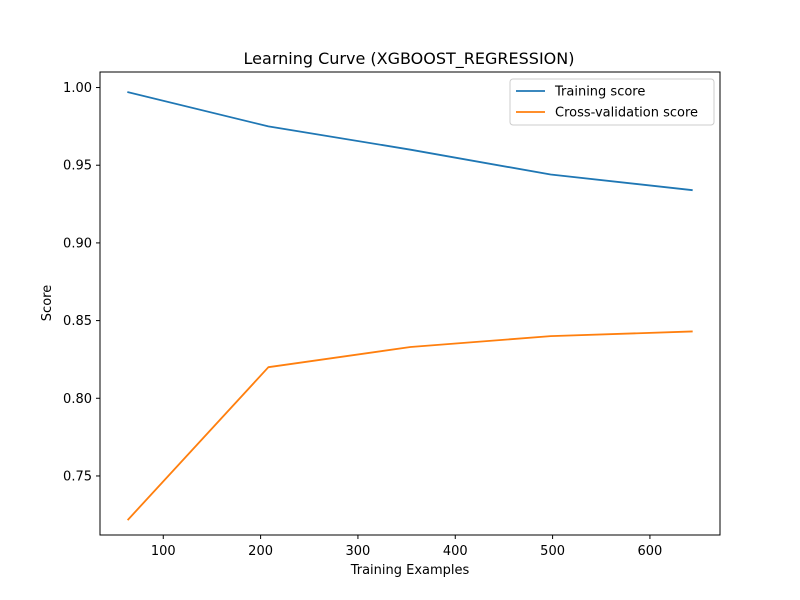 The image size is (800, 600). I want to click on x-axis-ticks: 100 200 300 400 500 600, so click(406, 547).